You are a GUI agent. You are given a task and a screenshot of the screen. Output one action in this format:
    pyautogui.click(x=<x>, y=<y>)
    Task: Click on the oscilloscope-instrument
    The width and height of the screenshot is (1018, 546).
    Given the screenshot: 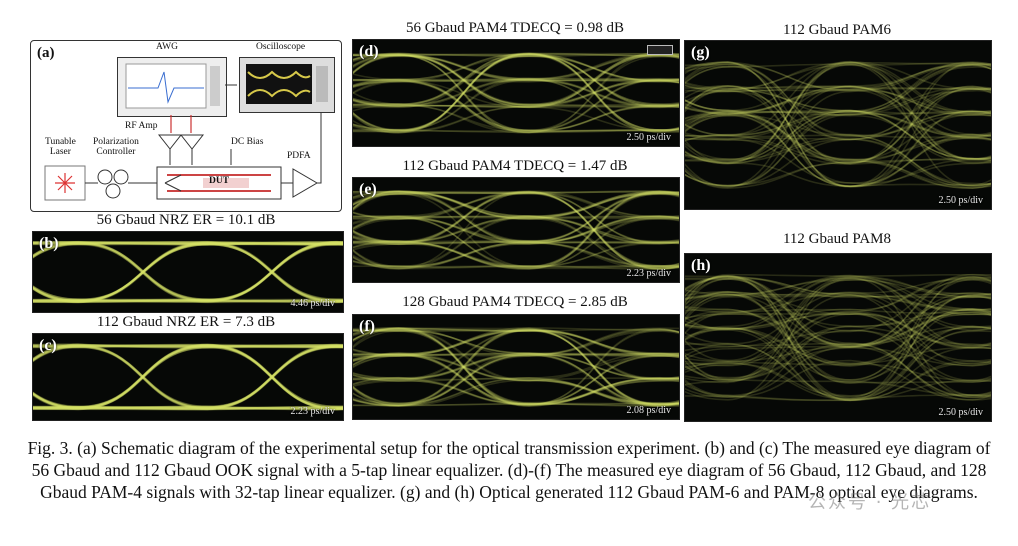 What is the action you would take?
    pyautogui.click(x=287, y=85)
    